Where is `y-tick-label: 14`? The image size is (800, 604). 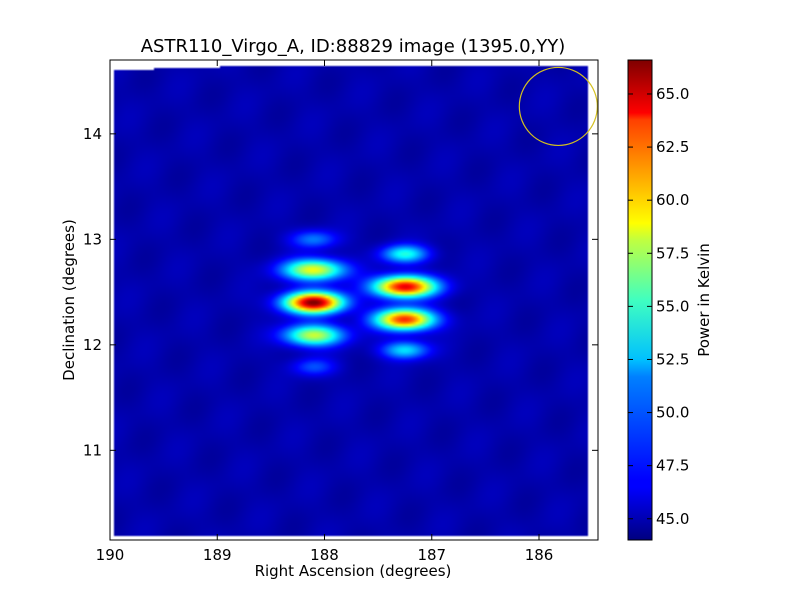
y-tick-label: 14 is located at coordinates (92, 134).